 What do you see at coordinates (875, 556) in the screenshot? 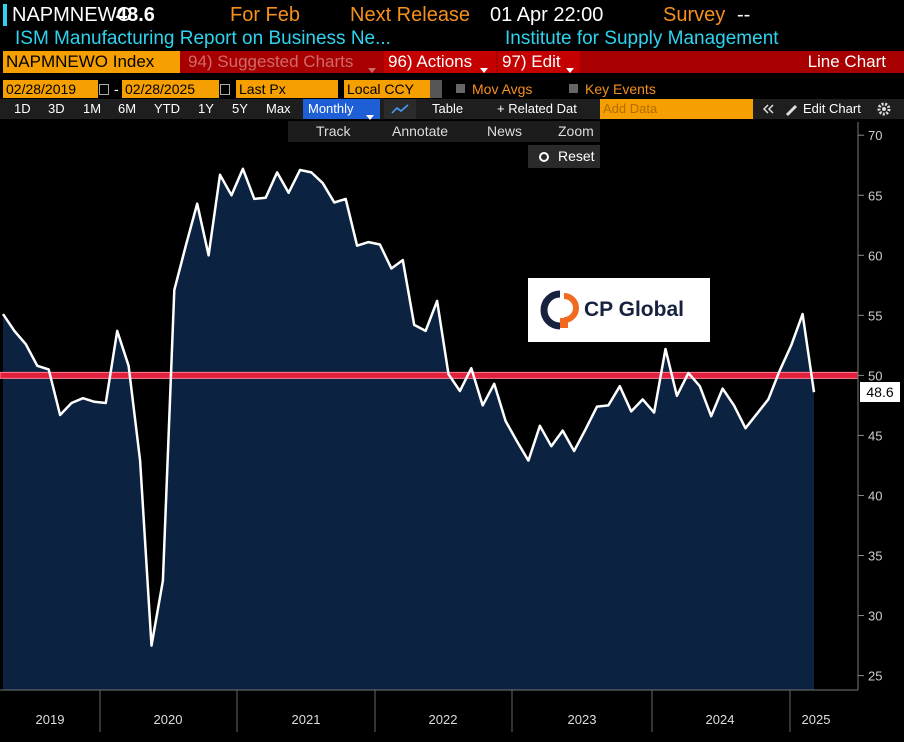
I see `y-tick-label: 35` at bounding box center [875, 556].